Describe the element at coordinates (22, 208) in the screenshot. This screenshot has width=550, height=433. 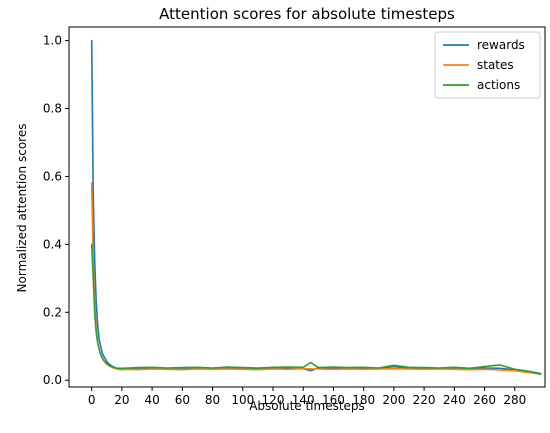
I see `y-axis-label: Normalized attention scores` at that location.